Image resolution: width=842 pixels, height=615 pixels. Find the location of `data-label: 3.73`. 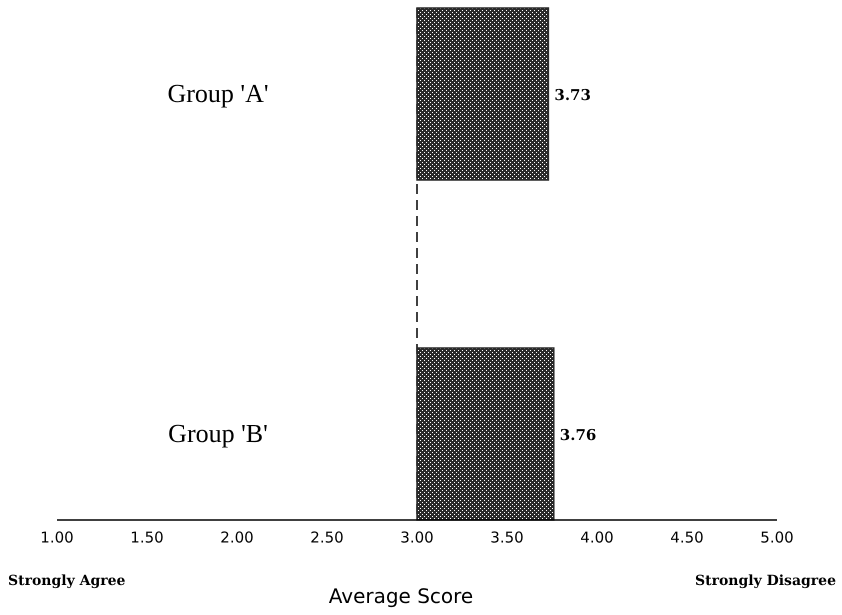

data-label: 3.73 is located at coordinates (572, 95).